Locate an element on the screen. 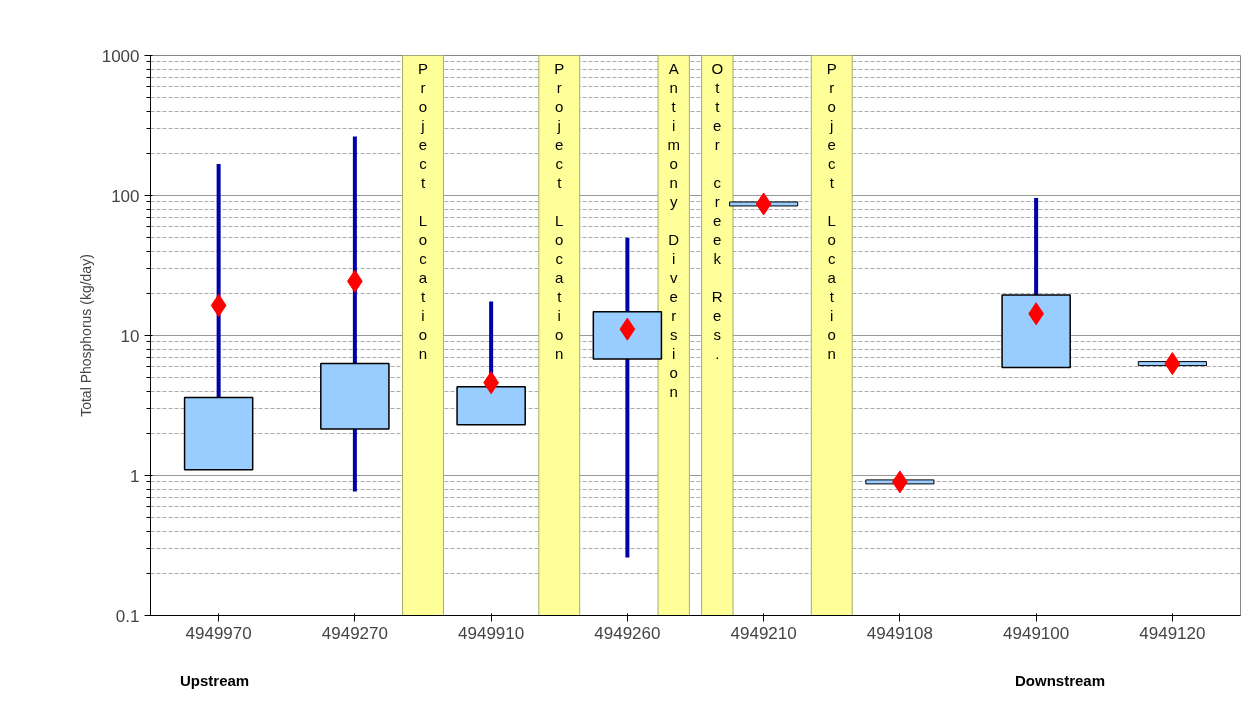 Image resolution: width=1258 pixels, height=727 pixels. x-tick-label: 4949910 is located at coordinates (491, 633).